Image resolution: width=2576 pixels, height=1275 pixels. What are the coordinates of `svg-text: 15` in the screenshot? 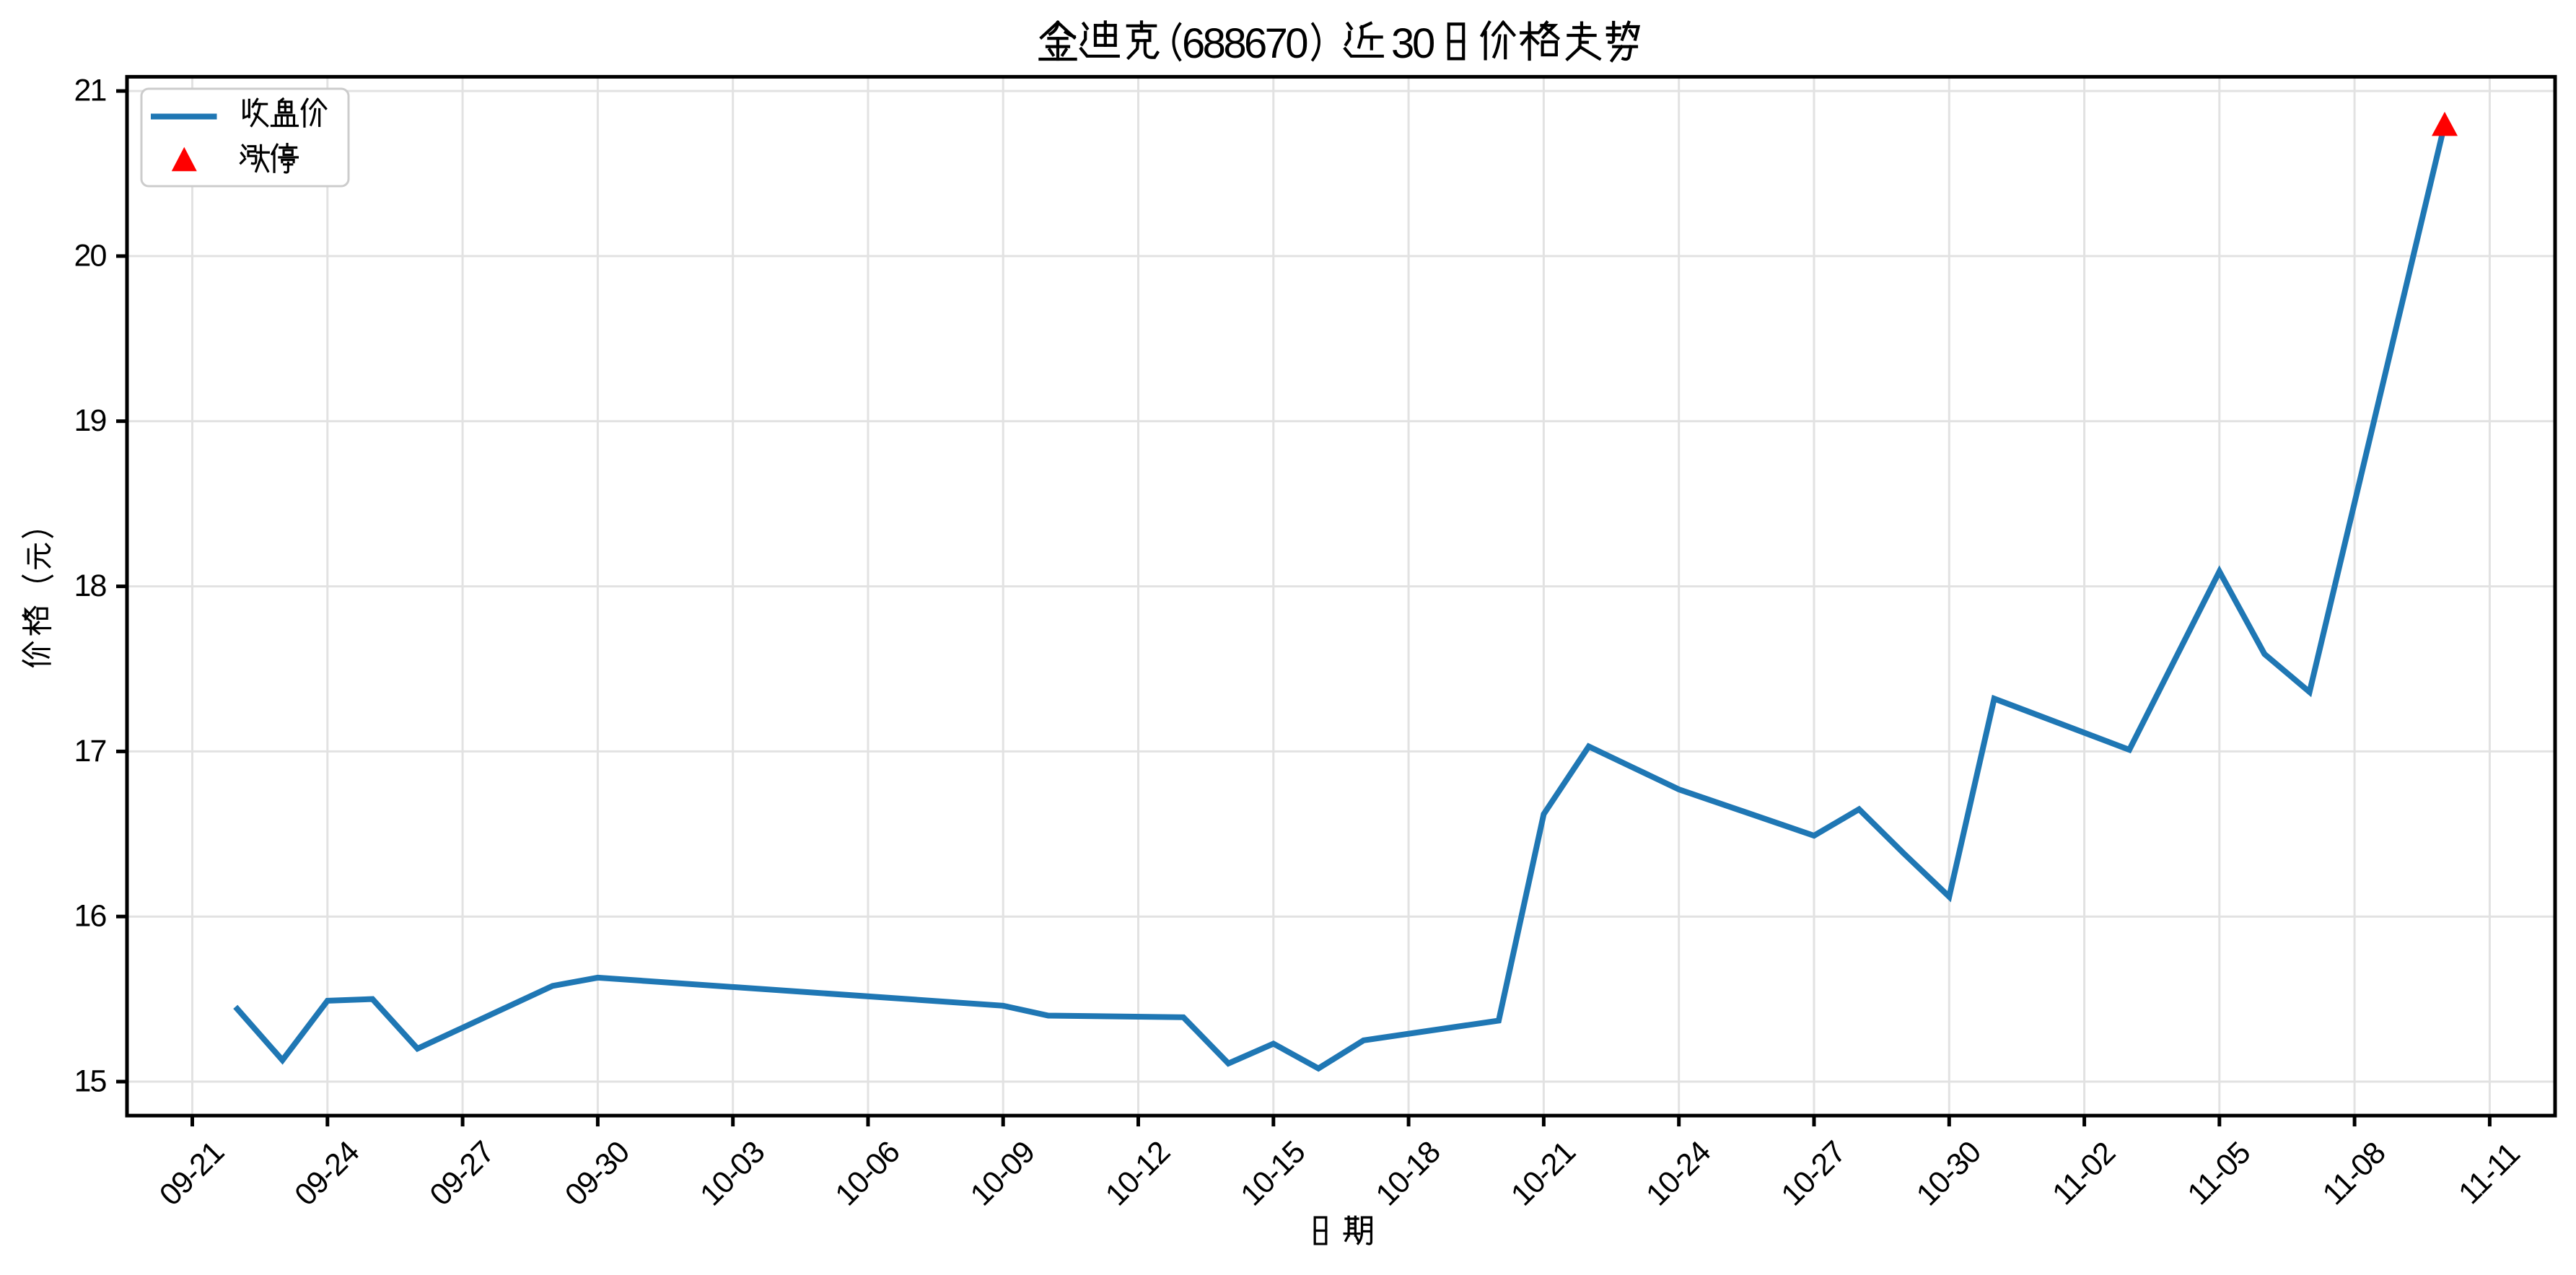 It's located at (90, 1081).